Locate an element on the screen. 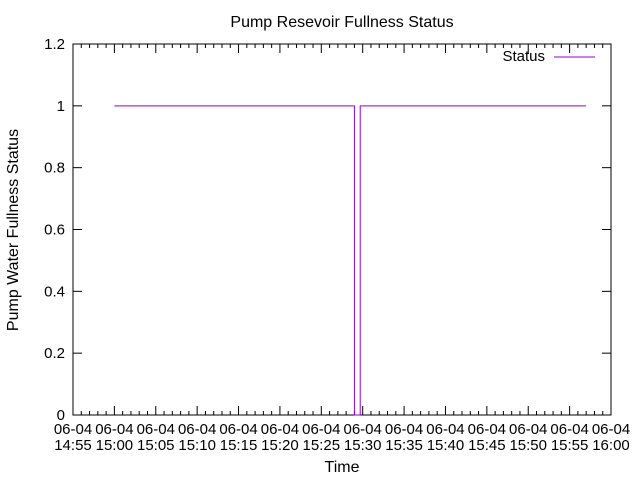 The height and width of the screenshot is (480, 640). legend-label-status: Status is located at coordinates (523, 56).